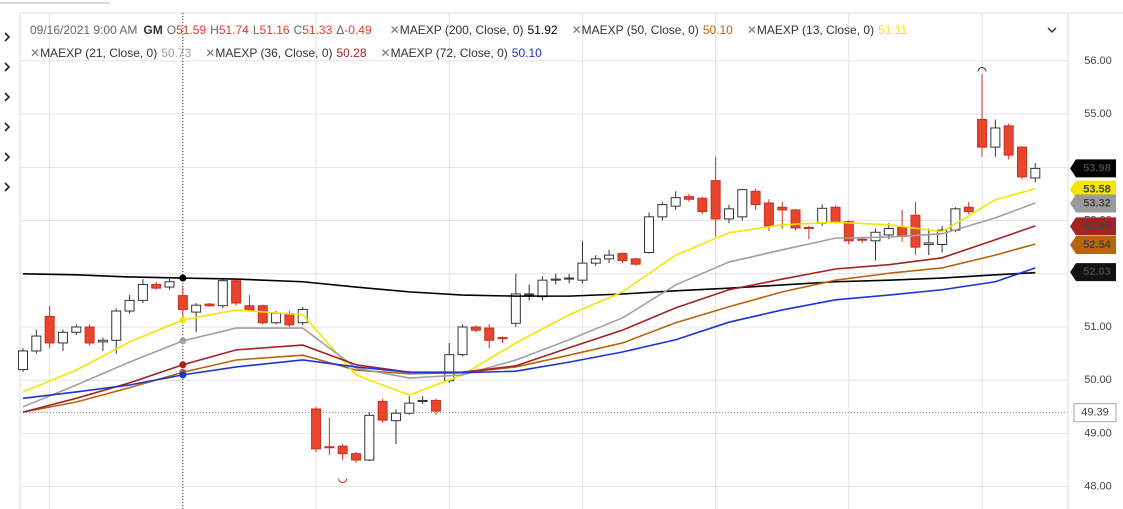 The height and width of the screenshot is (509, 1123). I want to click on legend-name: MAEXP (21, Close, 0), so click(99, 53).